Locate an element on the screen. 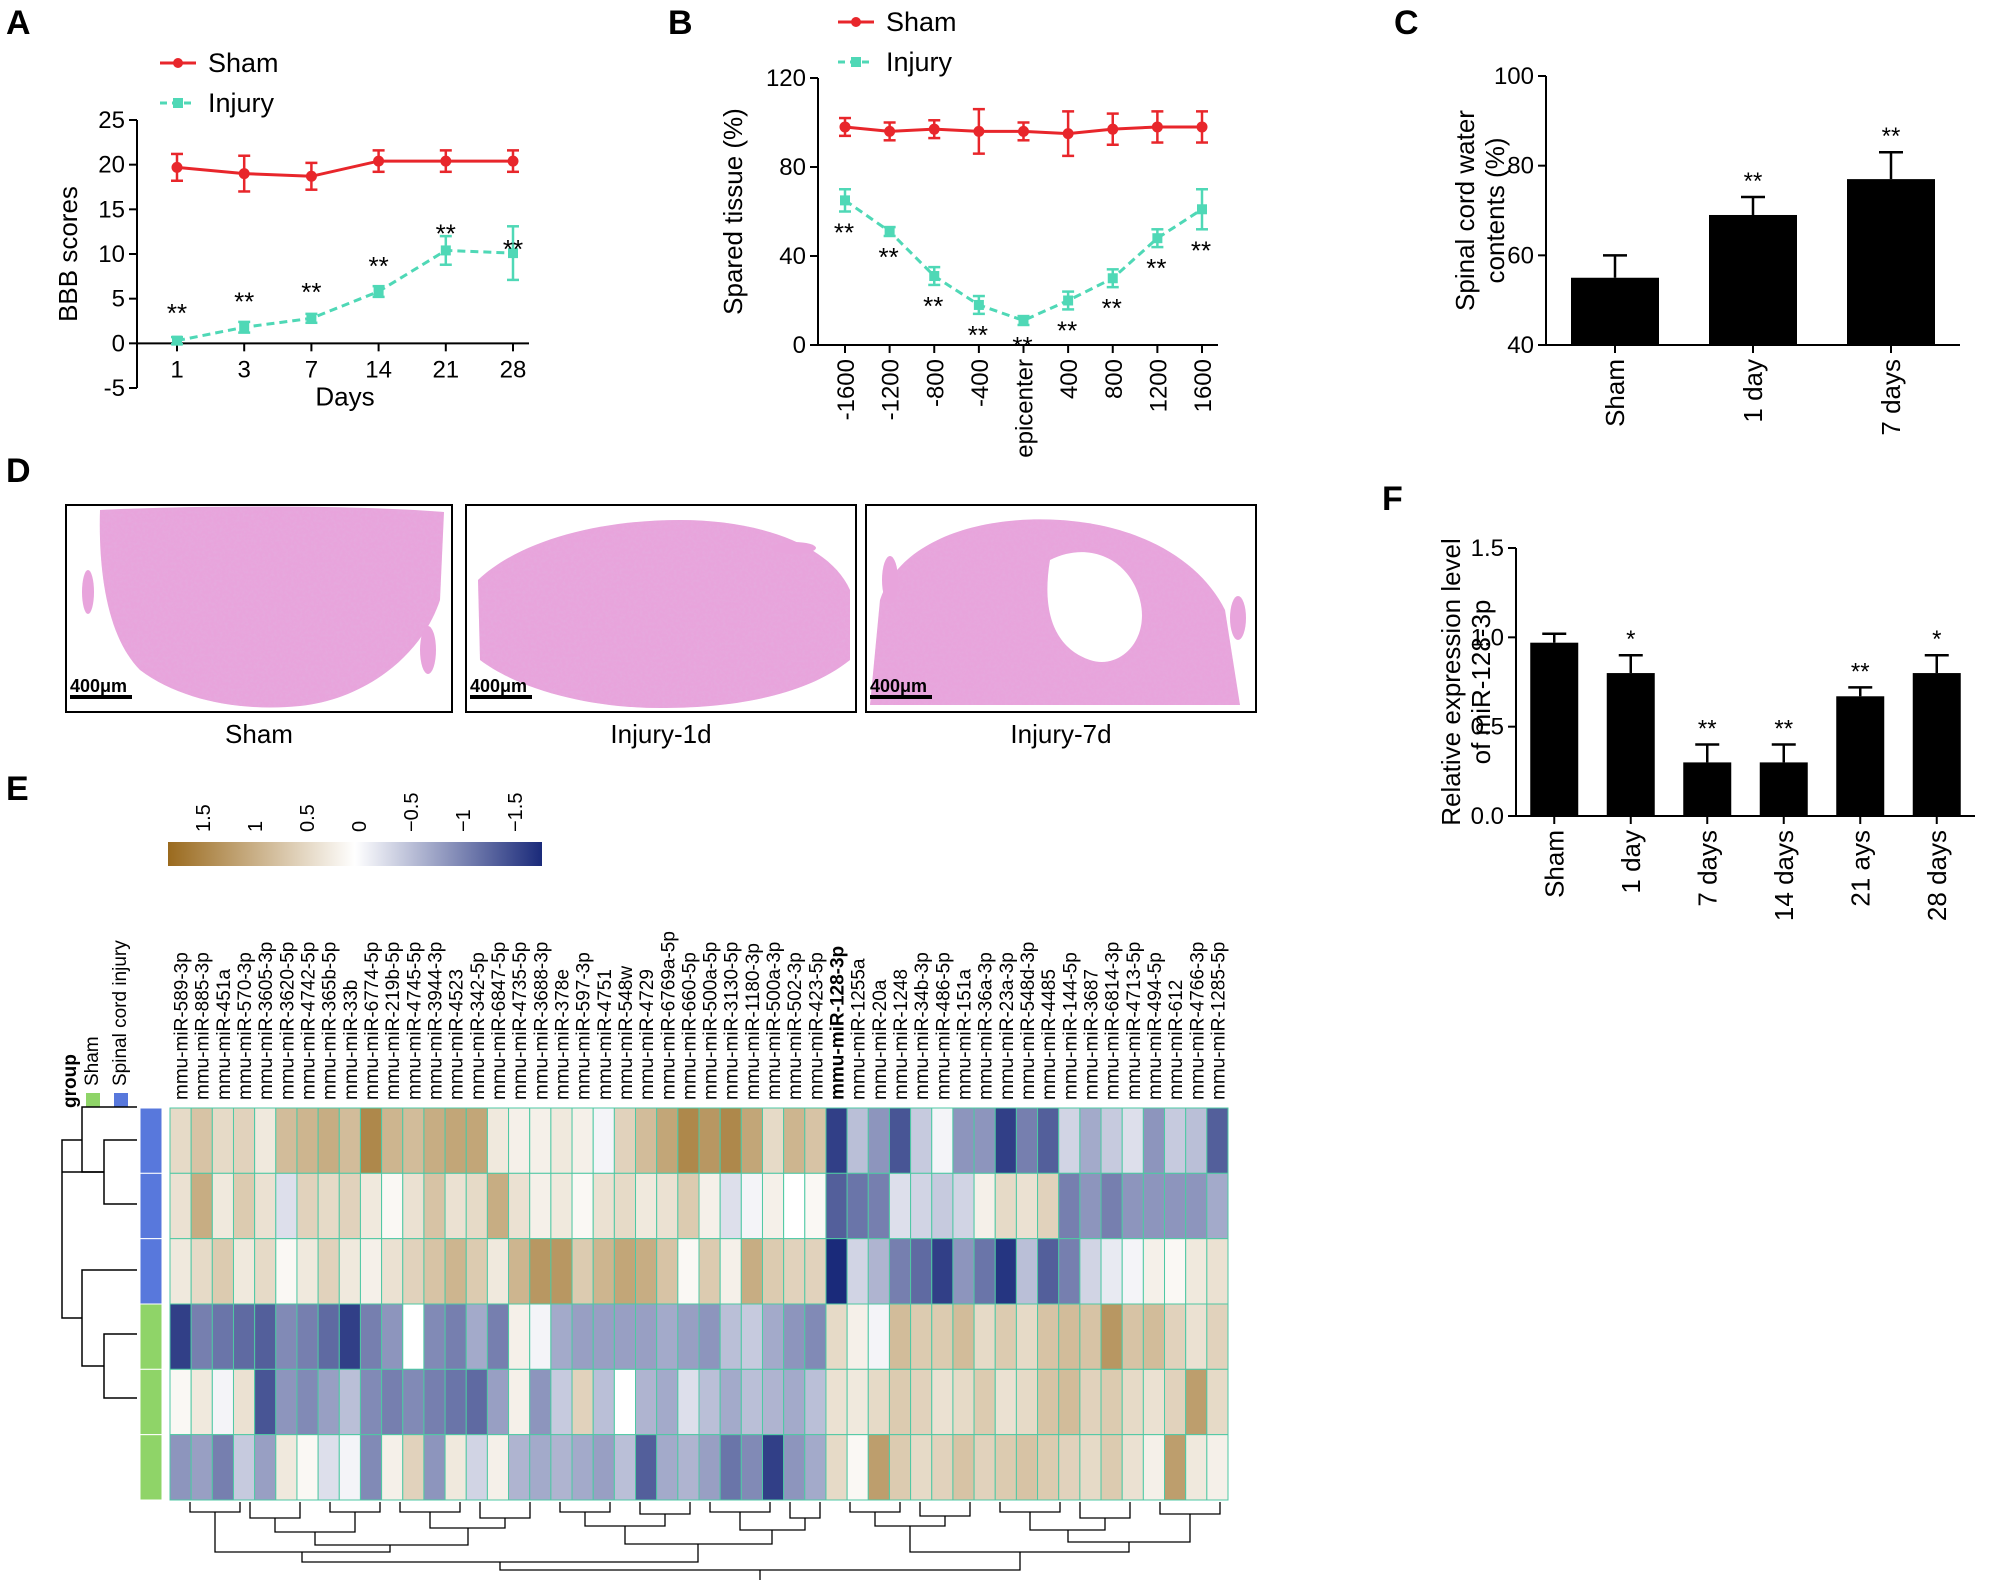 The image size is (1989, 1582). y-tick-label: 40 is located at coordinates (792, 256).